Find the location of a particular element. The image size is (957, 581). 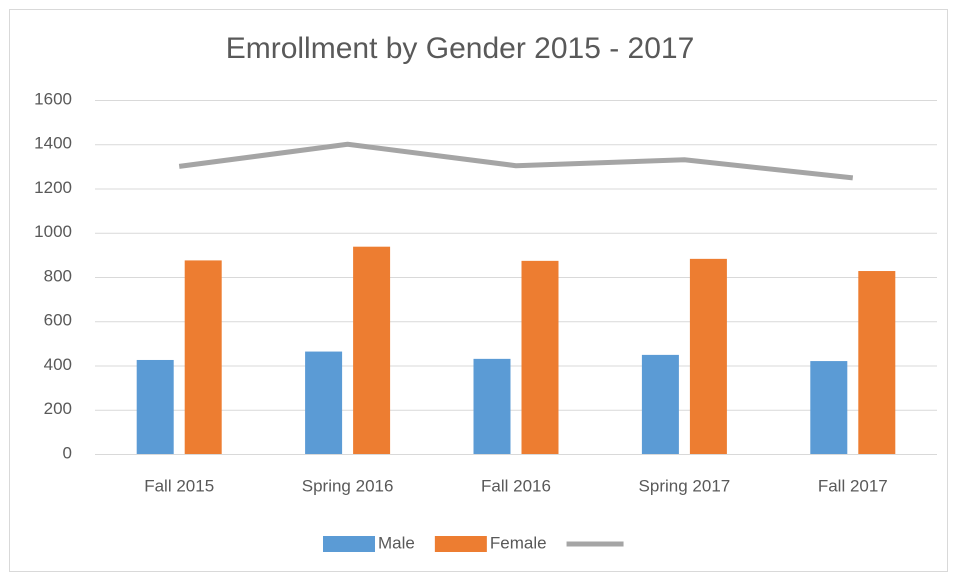

y-tick-label: 800 is located at coordinates (58, 275).